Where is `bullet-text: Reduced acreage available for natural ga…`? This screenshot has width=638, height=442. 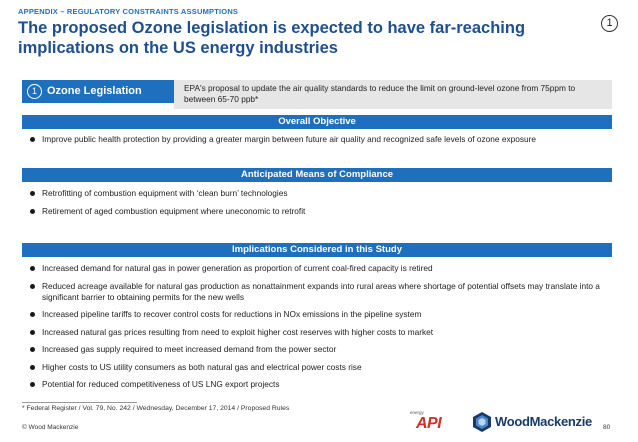 bullet-text: Reduced acreage available for natural ga… is located at coordinates (321, 291).